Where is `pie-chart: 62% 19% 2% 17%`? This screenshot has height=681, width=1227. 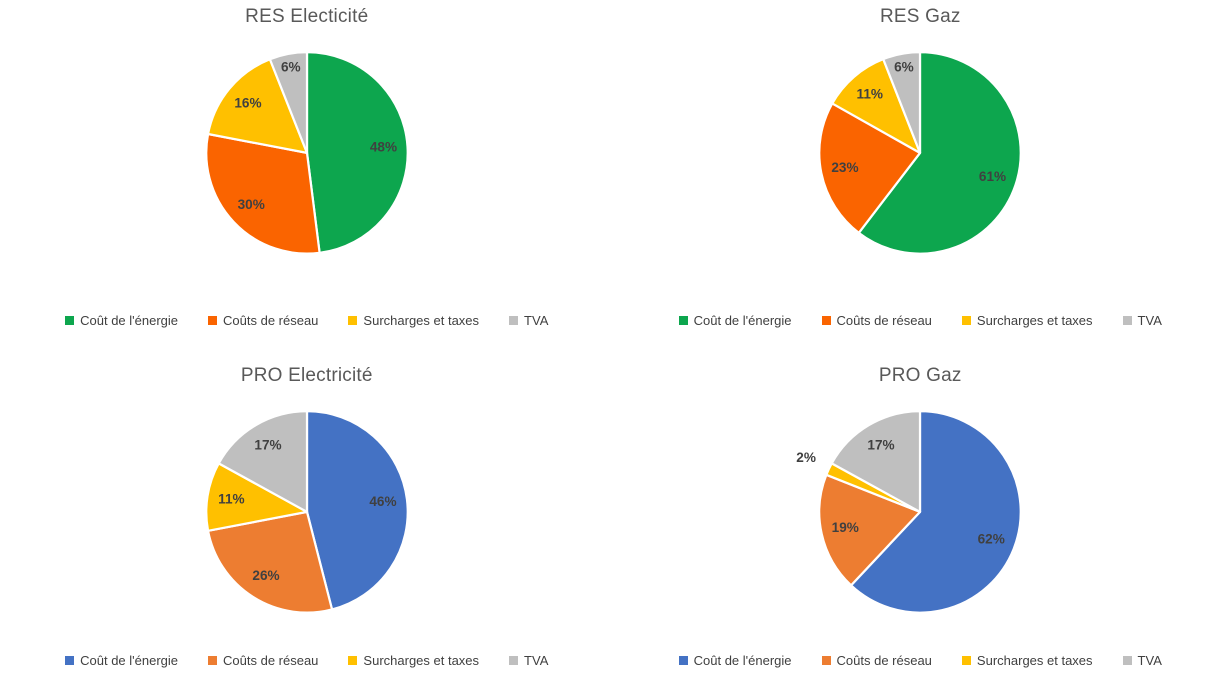
pie-chart: 62% 19% 2% 17% is located at coordinates (910, 511).